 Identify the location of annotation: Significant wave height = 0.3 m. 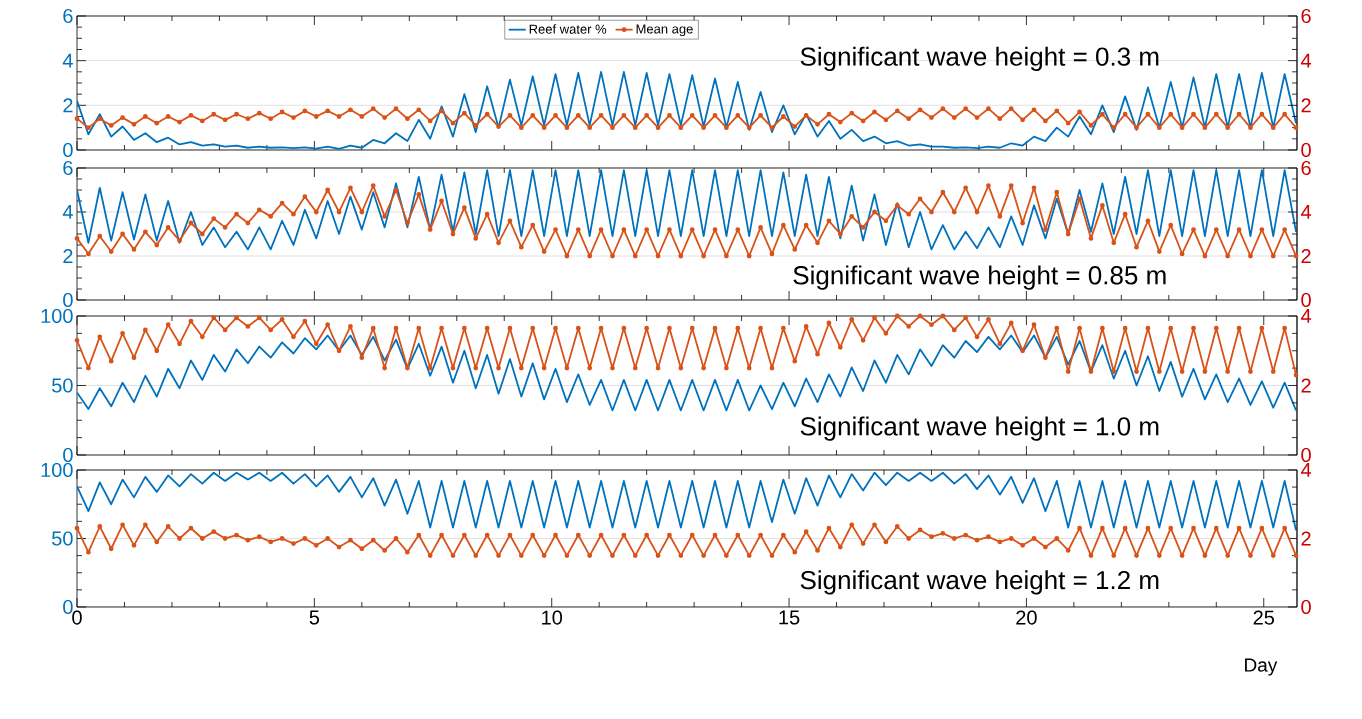
(979, 58).